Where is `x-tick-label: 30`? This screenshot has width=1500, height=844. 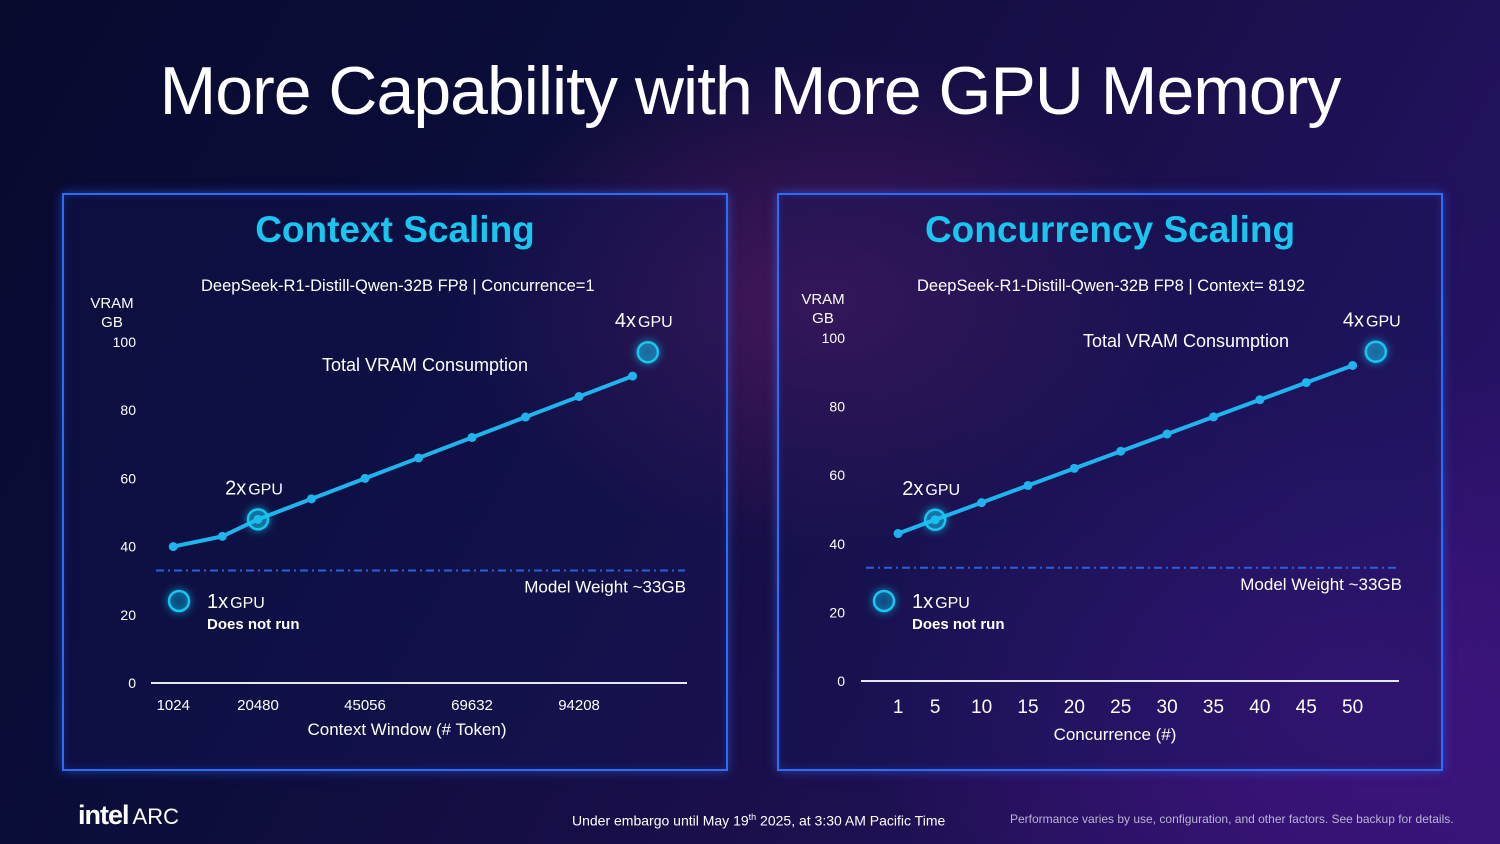
x-tick-label: 30 is located at coordinates (1167, 707).